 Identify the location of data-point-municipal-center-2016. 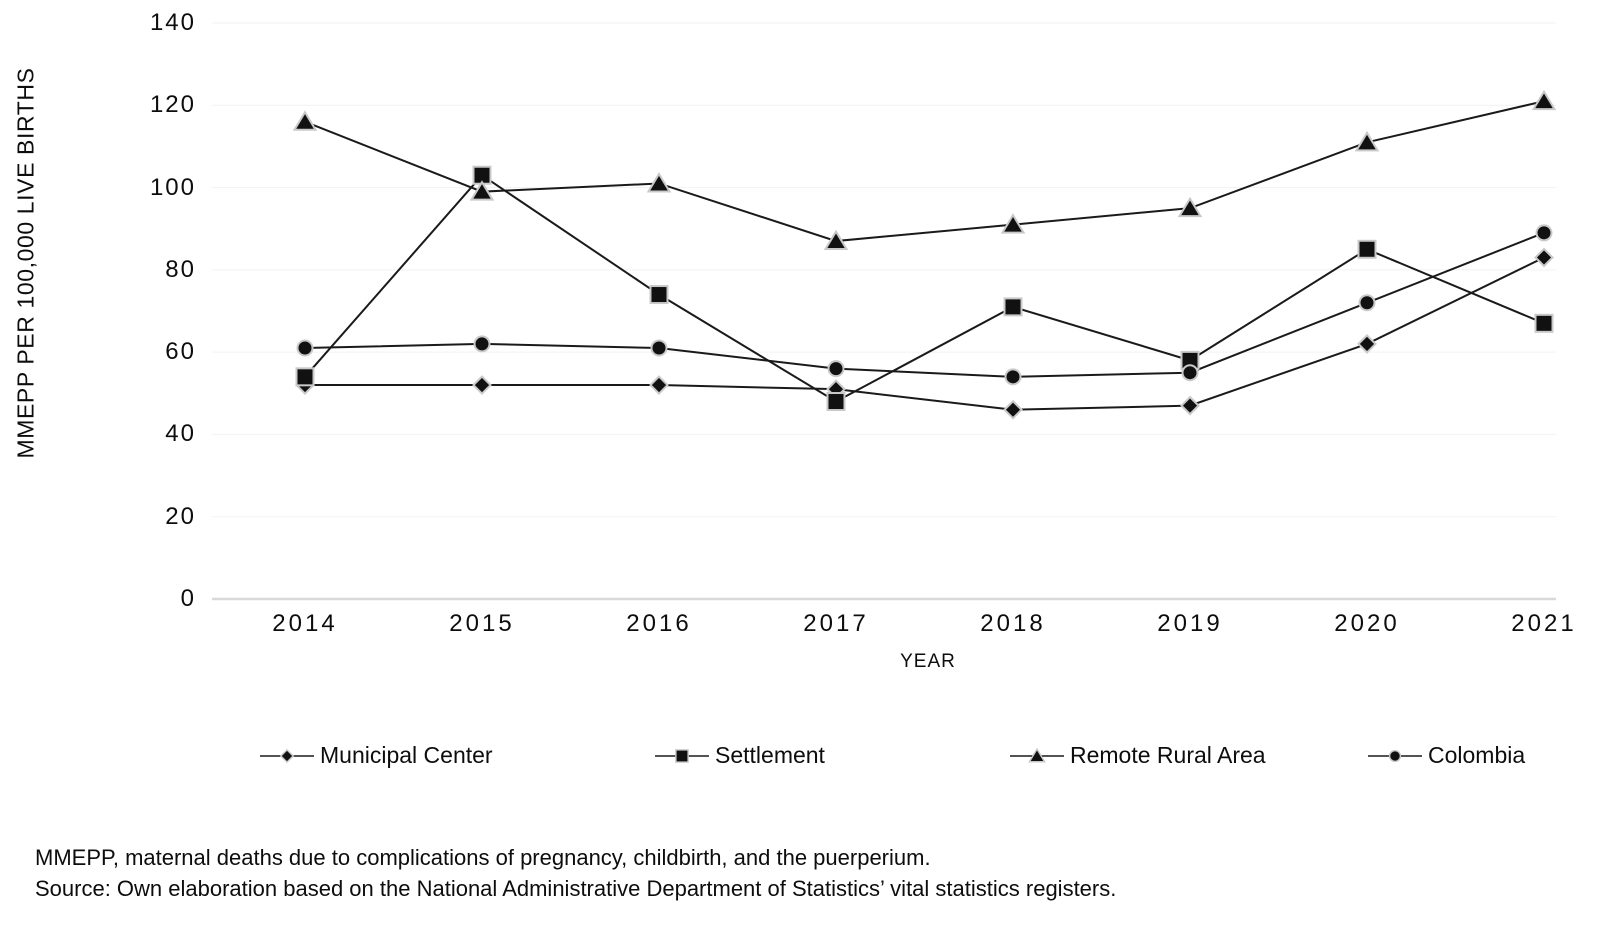
(659, 385).